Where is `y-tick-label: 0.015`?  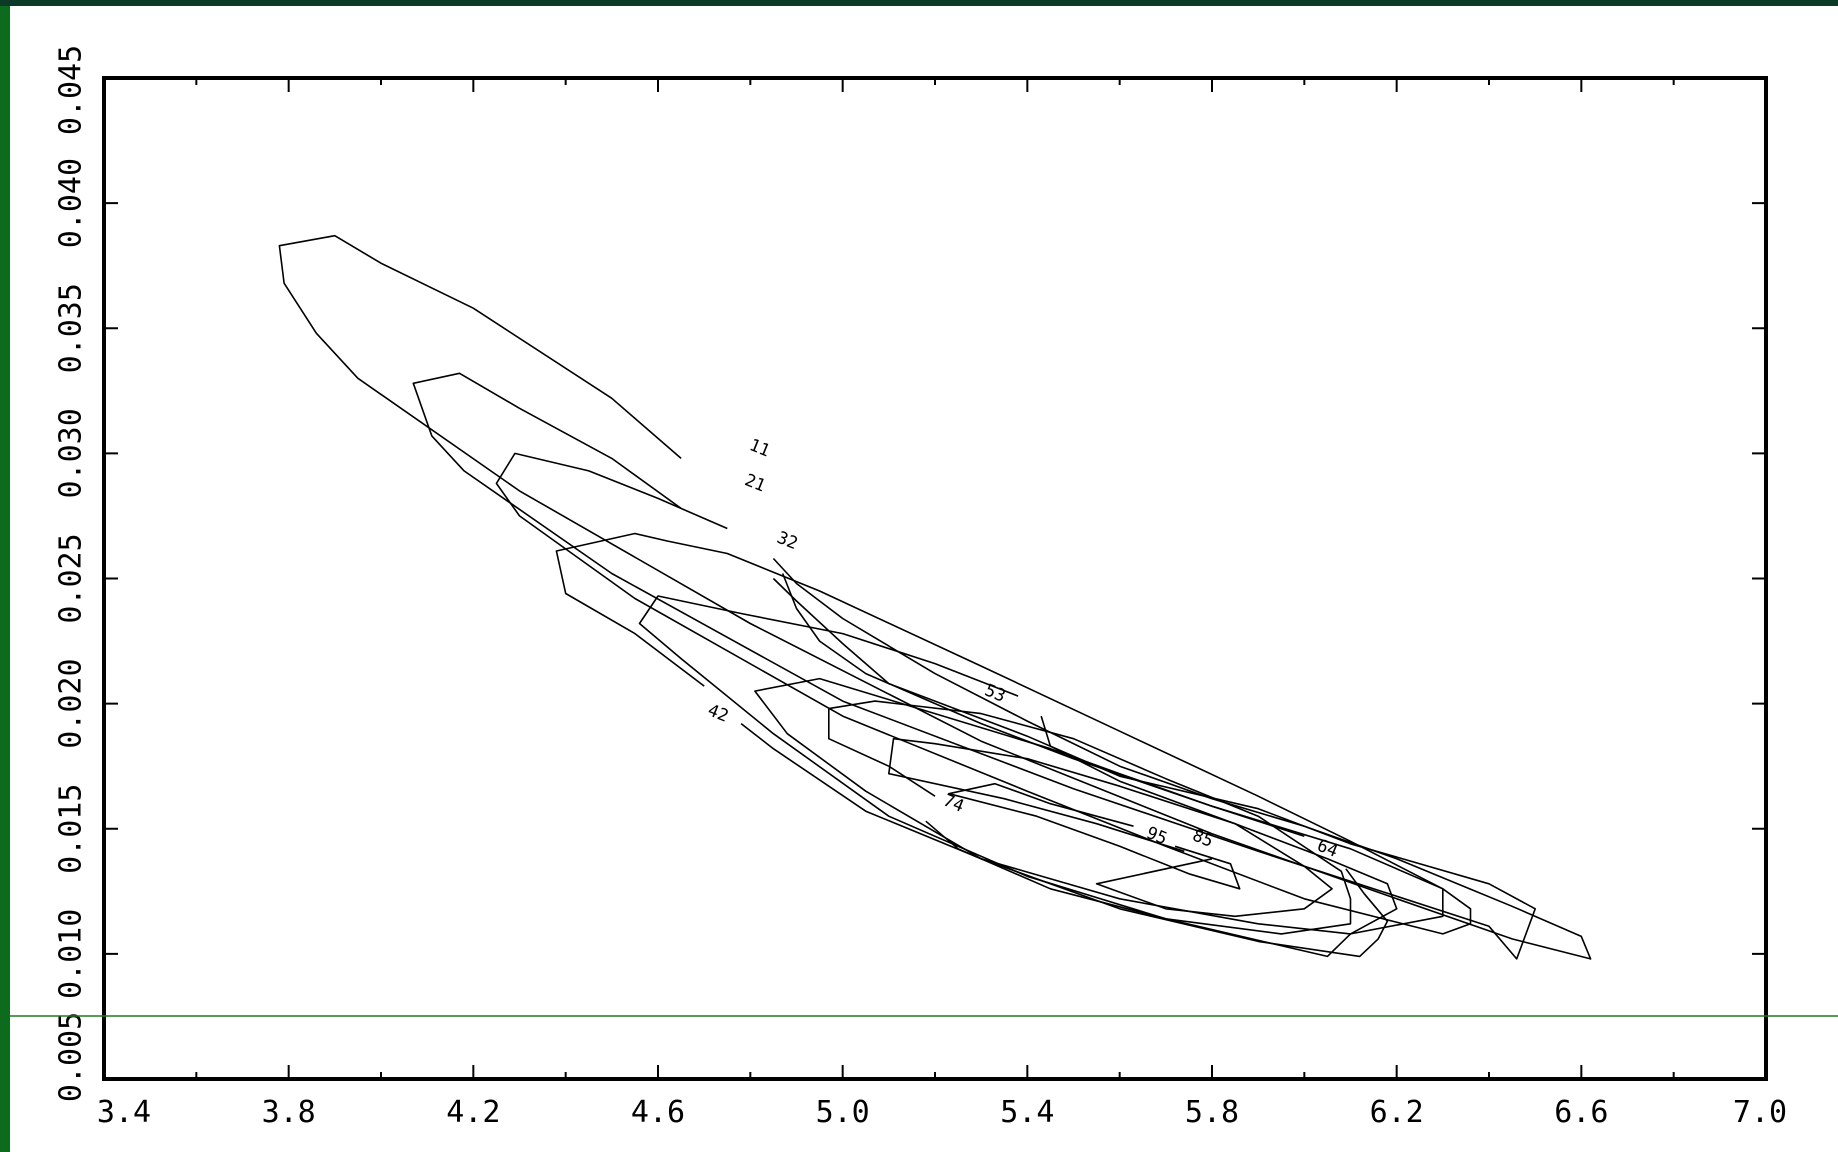 y-tick-label: 0.015 is located at coordinates (71, 829).